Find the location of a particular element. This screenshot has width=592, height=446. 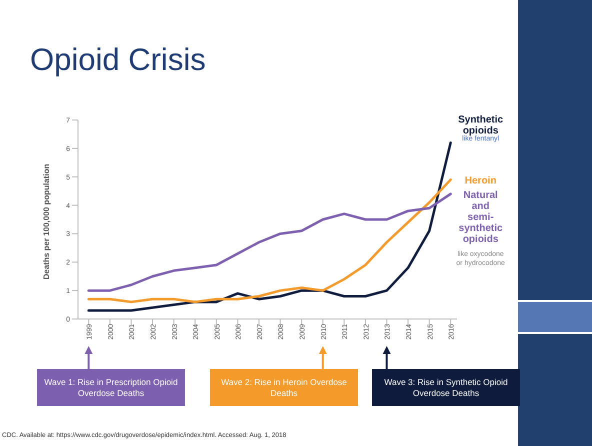

text: Wave 3: Rise in Synthetic Opioid Overdose Deaths is located at coordinates (446, 387).